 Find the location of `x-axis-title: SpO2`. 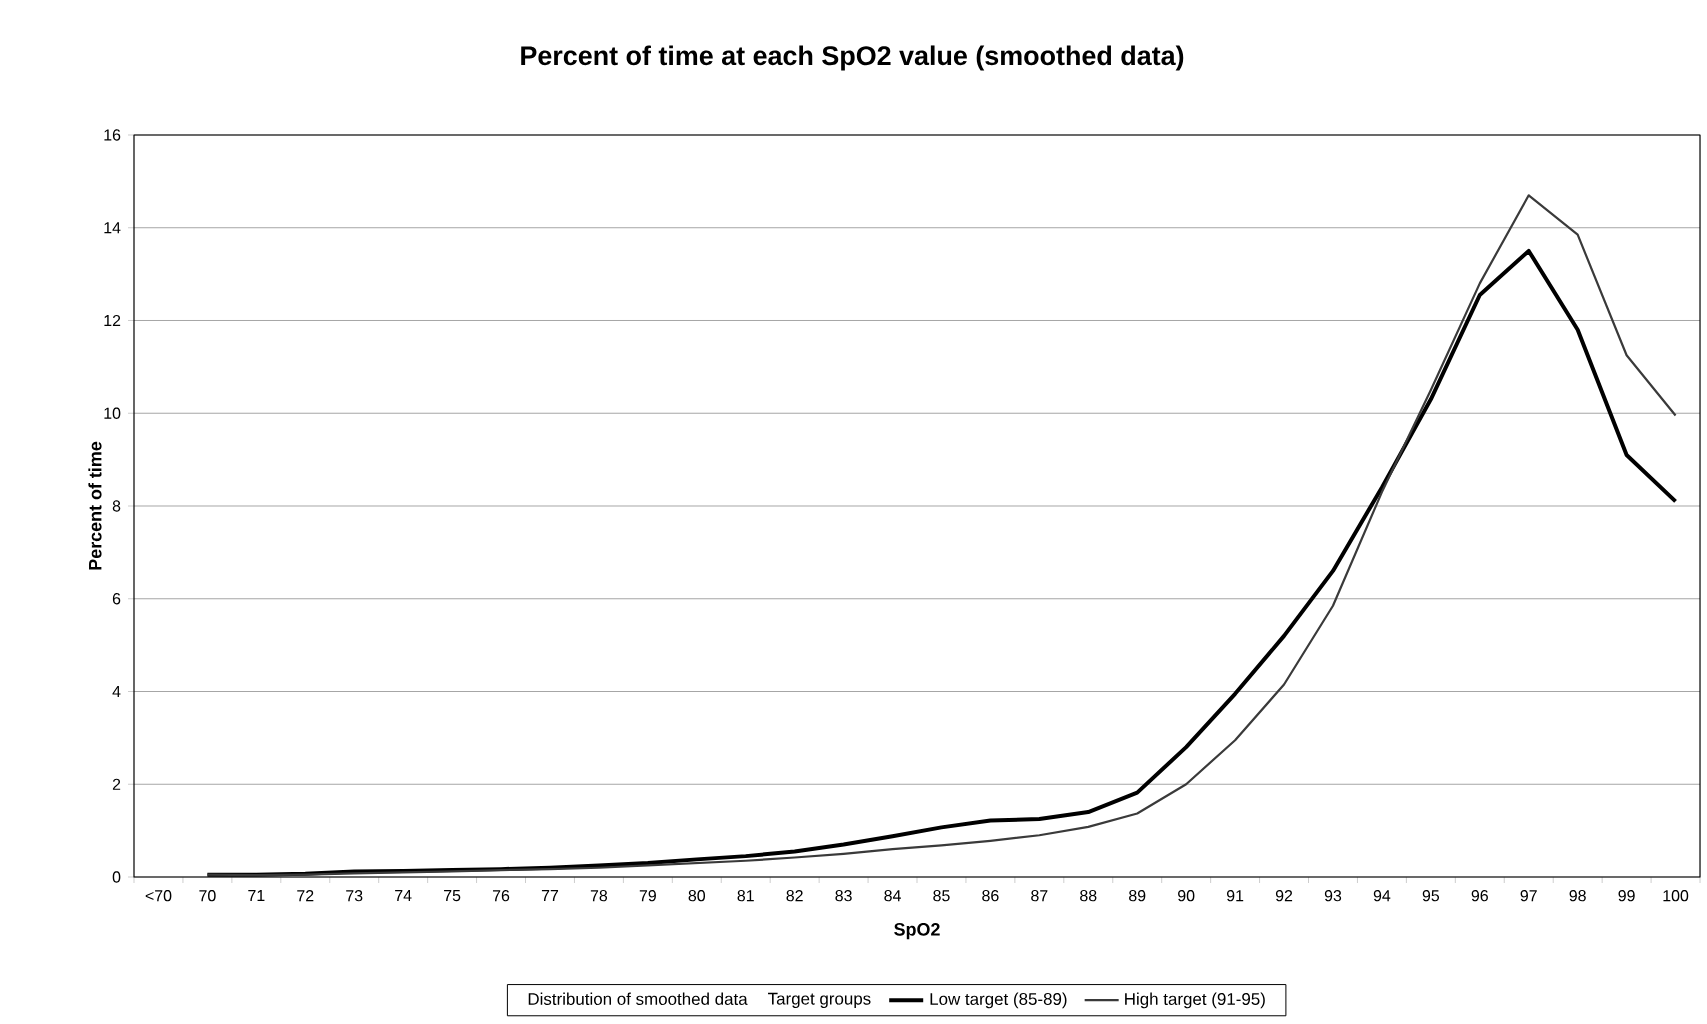

x-axis-title: SpO2 is located at coordinates (917, 931).